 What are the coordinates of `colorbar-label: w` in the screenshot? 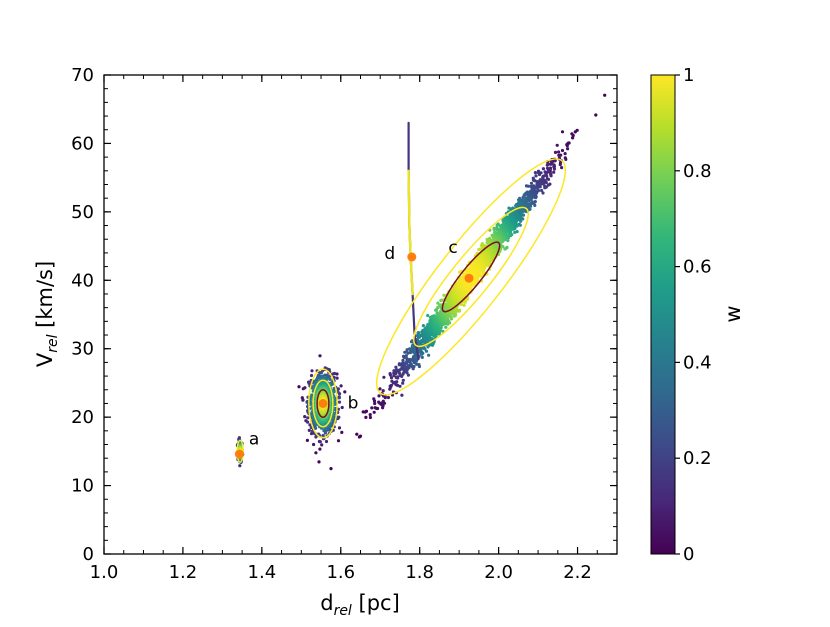 It's located at (733, 313).